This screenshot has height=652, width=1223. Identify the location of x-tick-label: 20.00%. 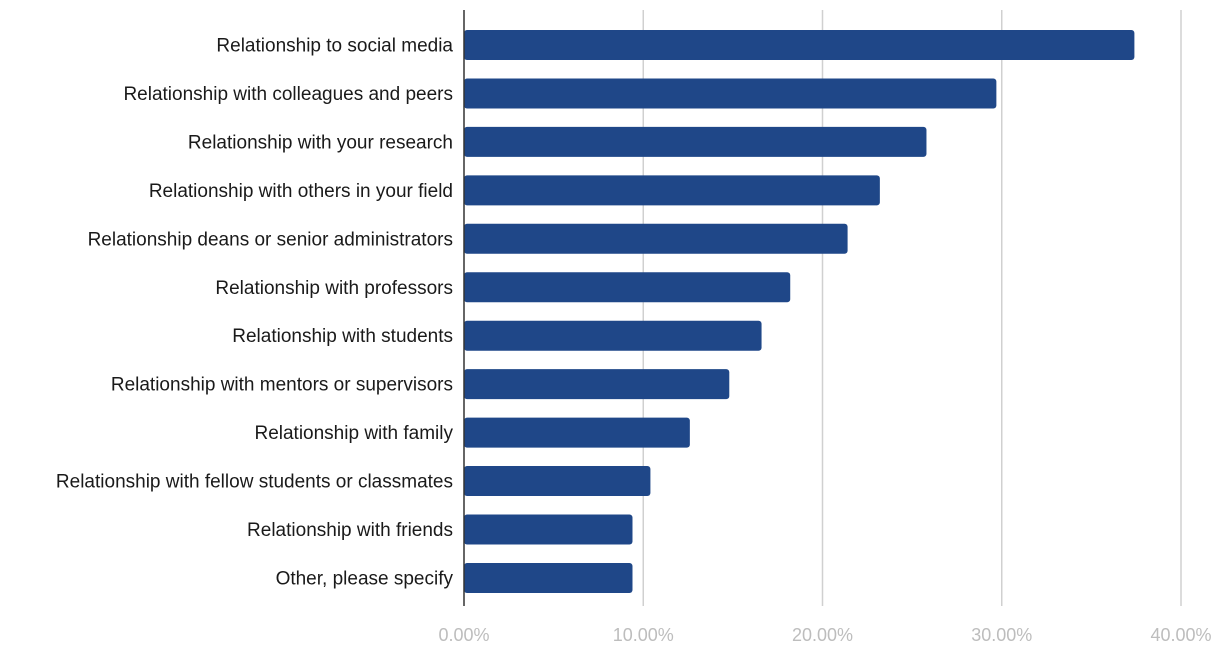
(822, 635).